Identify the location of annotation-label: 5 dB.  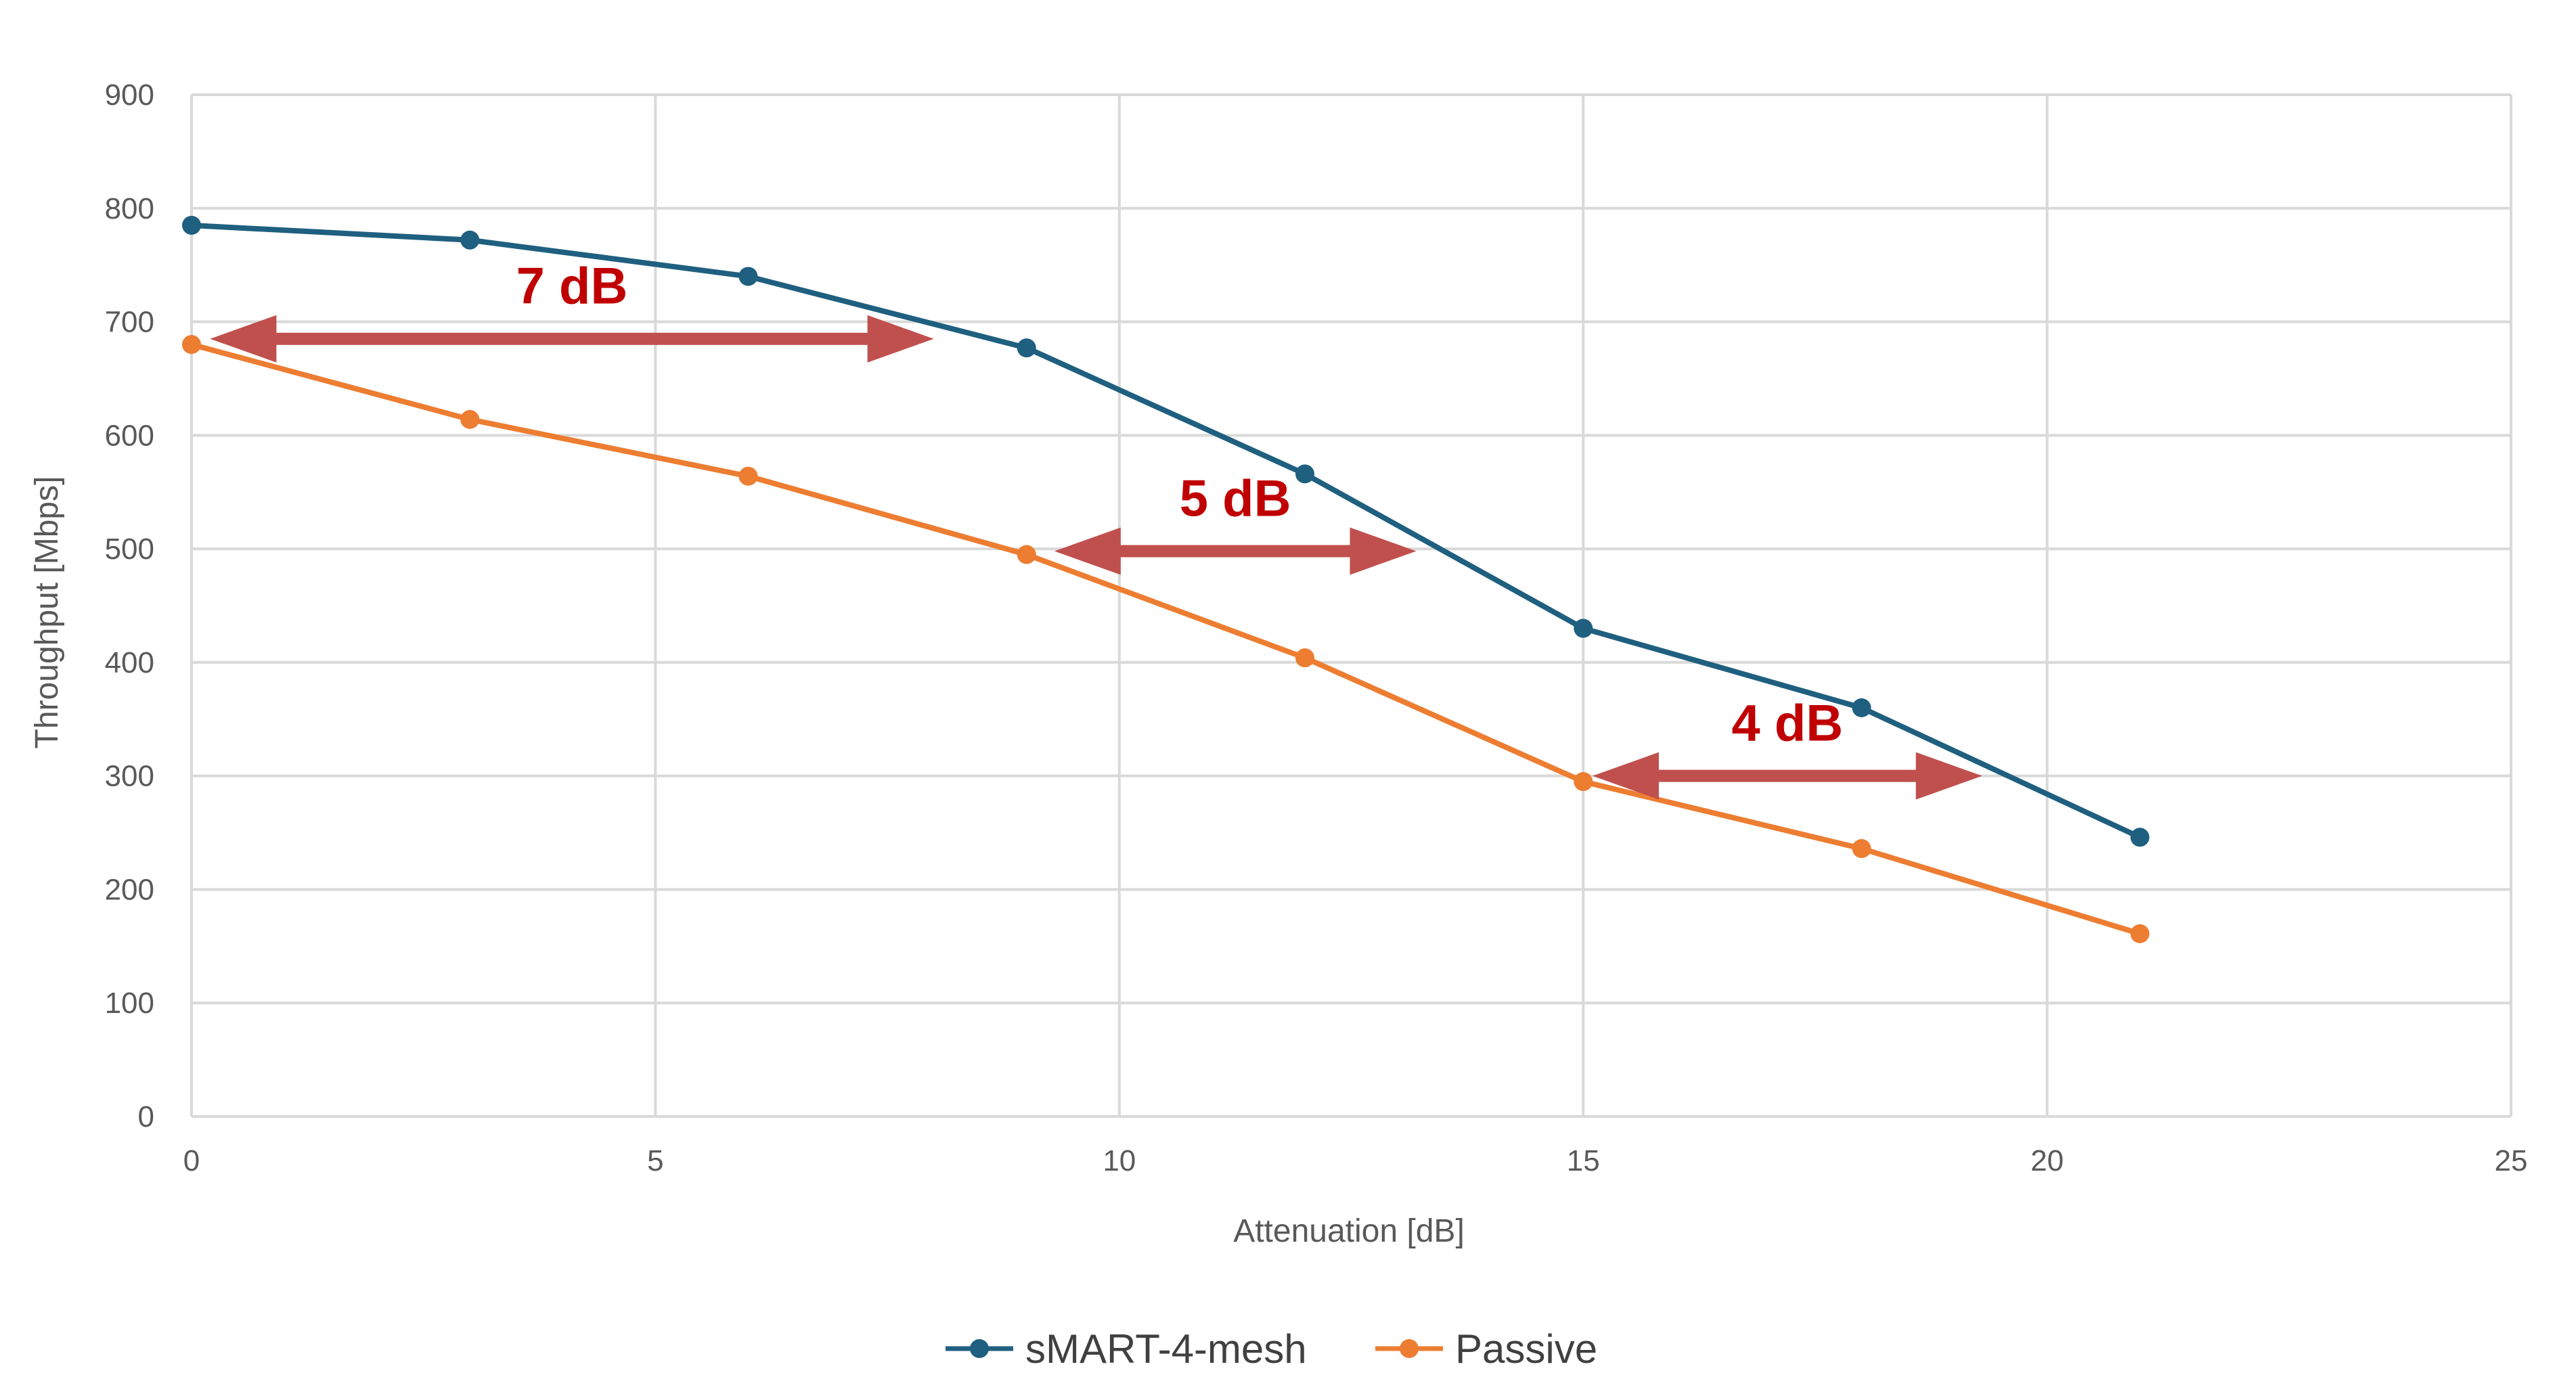
(1235, 499).